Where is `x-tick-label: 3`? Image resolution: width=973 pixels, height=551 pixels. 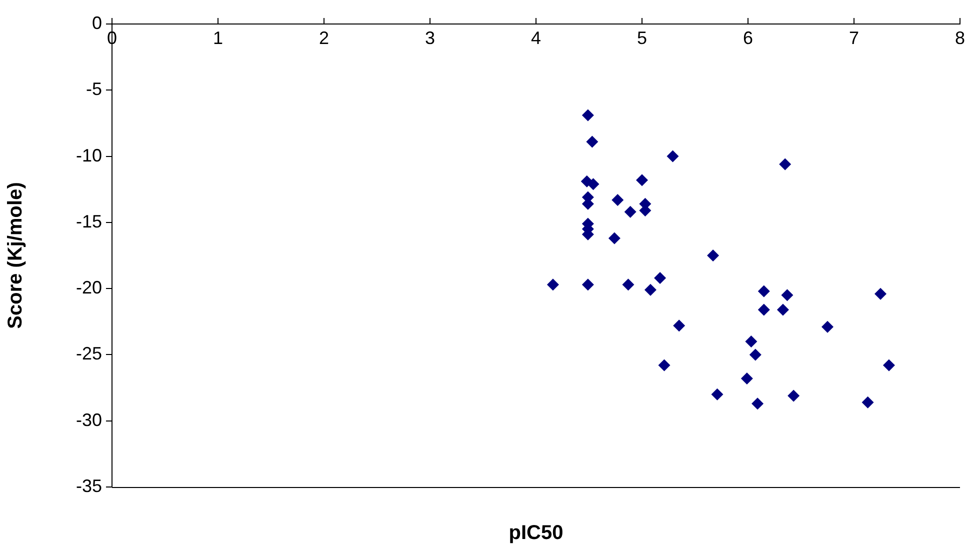
x-tick-label: 3 is located at coordinates (430, 38).